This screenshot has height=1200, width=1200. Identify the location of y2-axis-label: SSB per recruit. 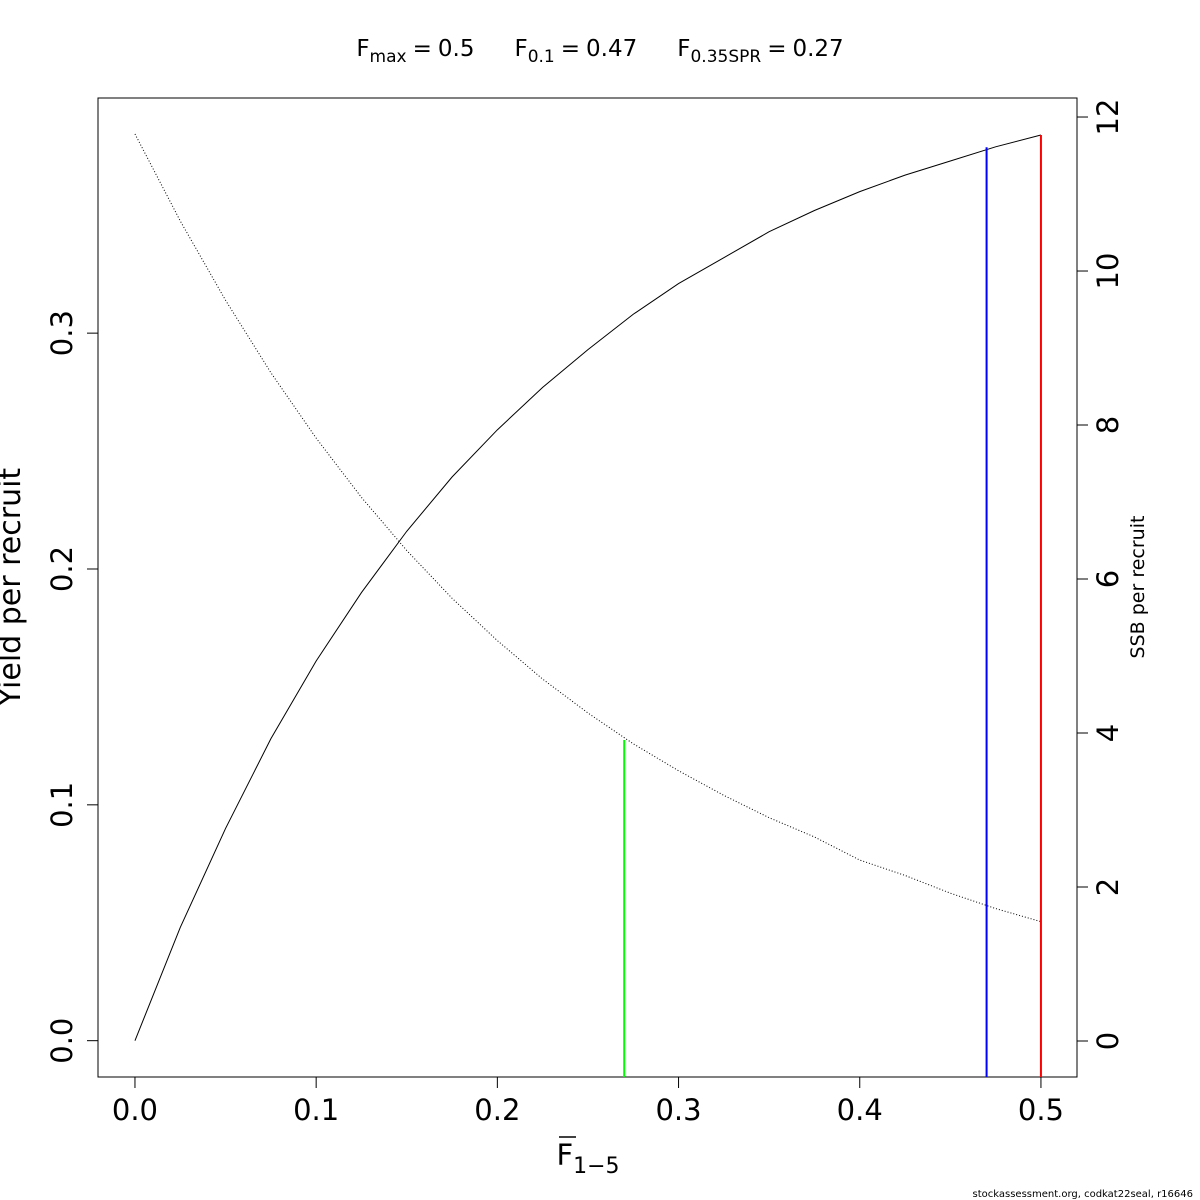
(1138, 587).